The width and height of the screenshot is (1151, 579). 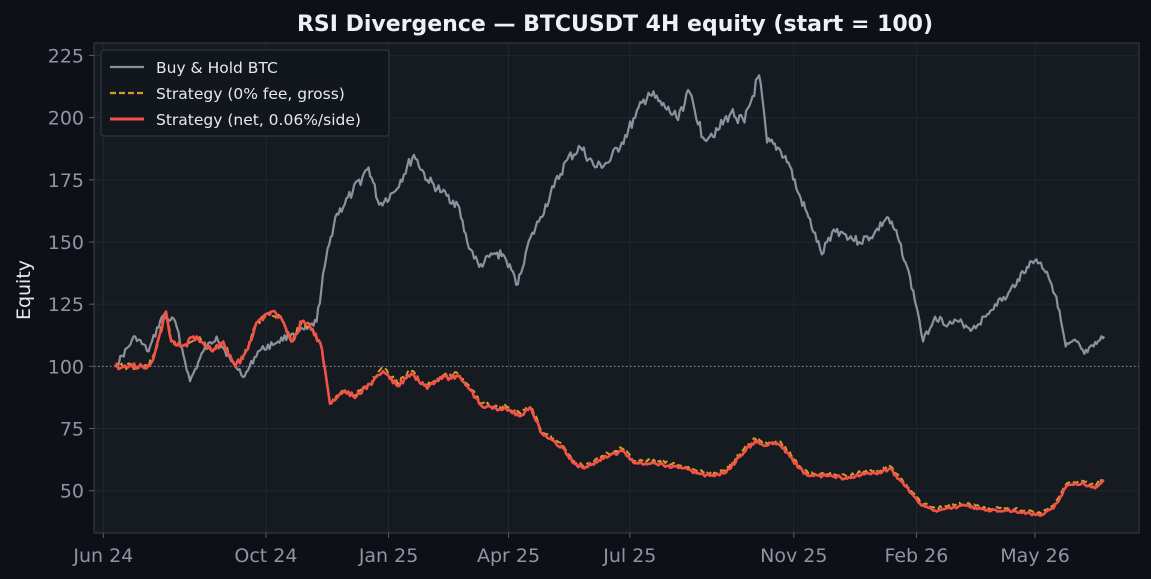 What do you see at coordinates (388, 556) in the screenshot?
I see `x-tick-label: Jan 25` at bounding box center [388, 556].